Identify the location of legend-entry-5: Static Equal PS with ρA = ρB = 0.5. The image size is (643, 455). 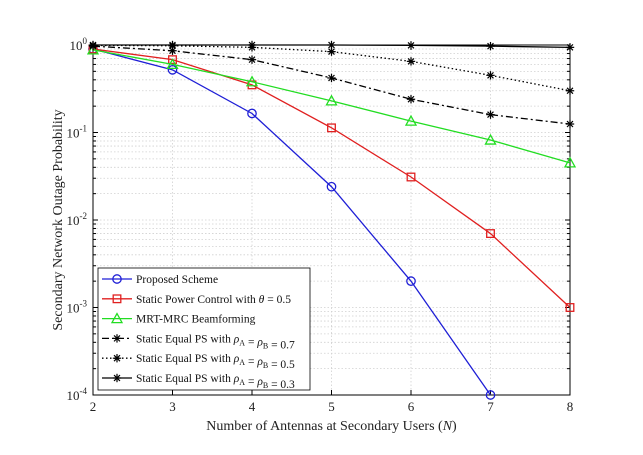
(198, 362).